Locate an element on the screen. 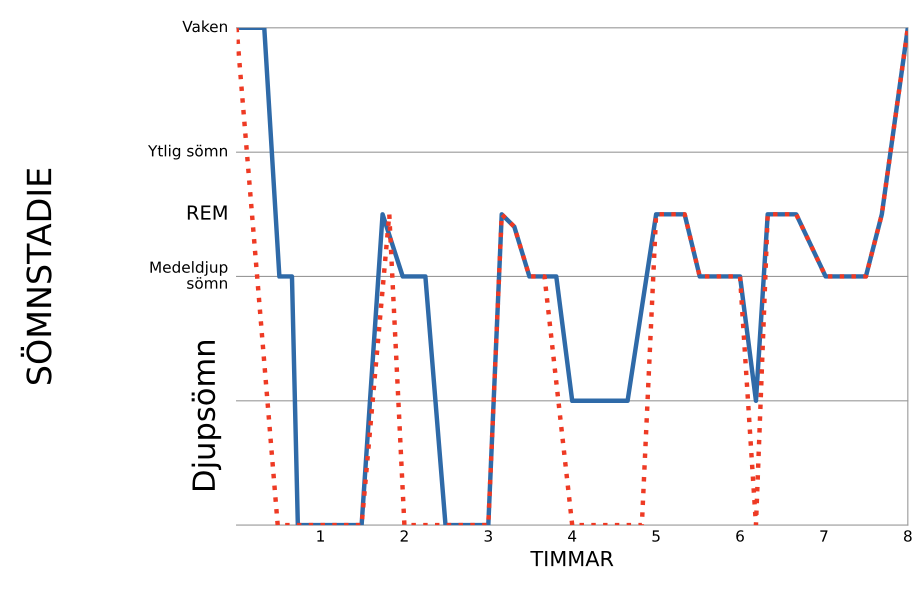  x-tick-label: 1 is located at coordinates (320, 536).